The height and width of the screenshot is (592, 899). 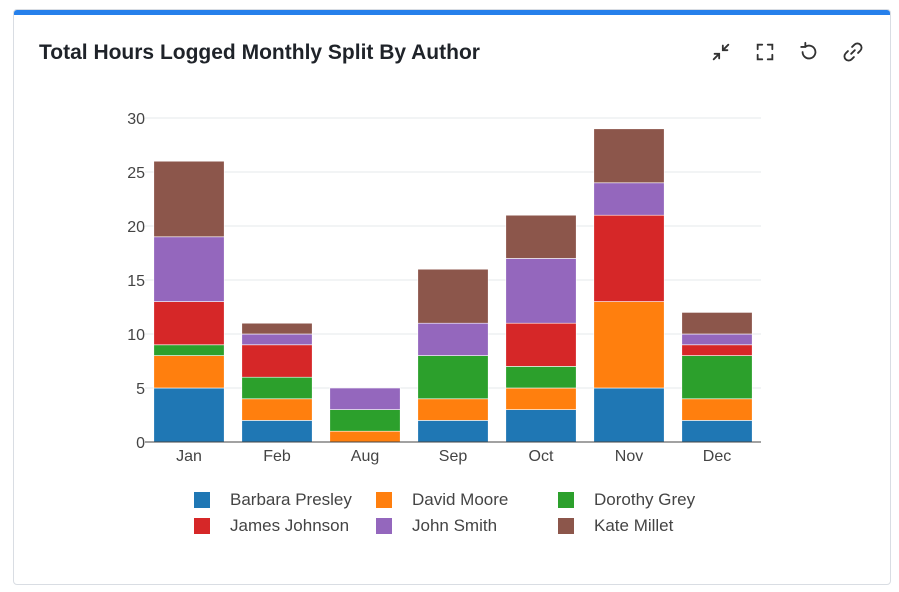 I want to click on card-accent-bar, so click(x=452, y=12).